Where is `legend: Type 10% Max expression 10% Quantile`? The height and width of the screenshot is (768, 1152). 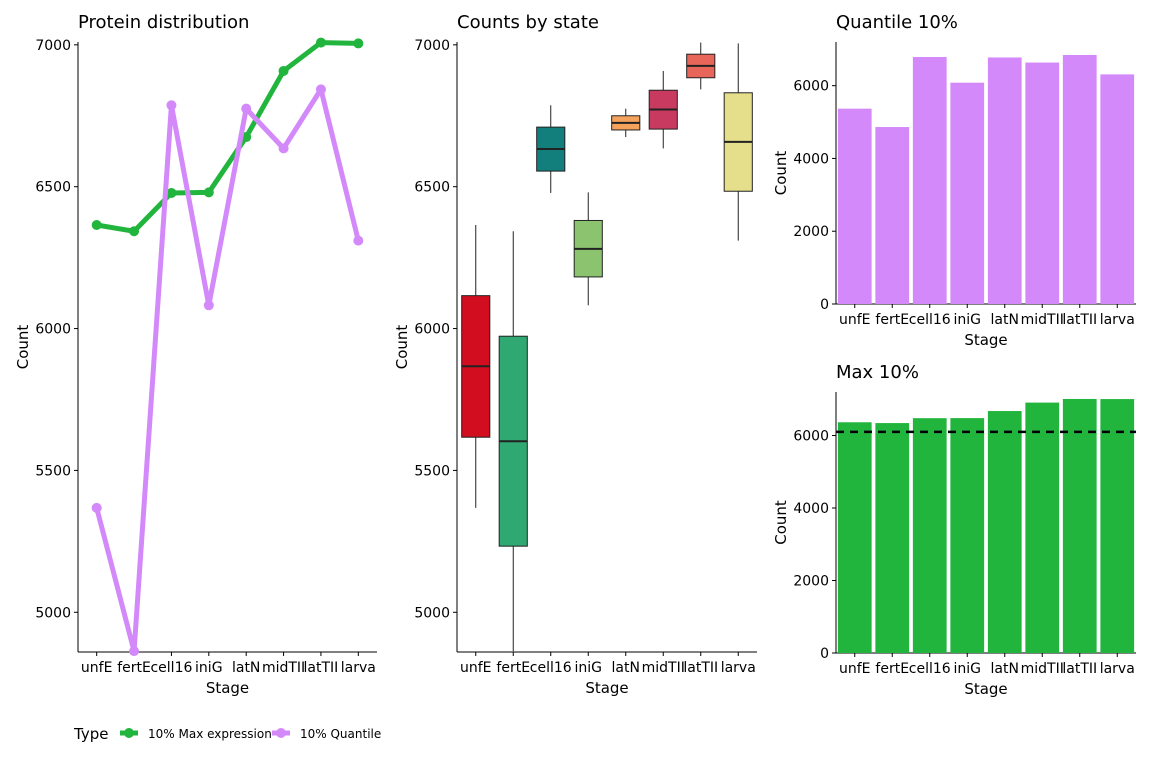
legend: Type 10% Max expression 10% Quantile is located at coordinates (227, 734).